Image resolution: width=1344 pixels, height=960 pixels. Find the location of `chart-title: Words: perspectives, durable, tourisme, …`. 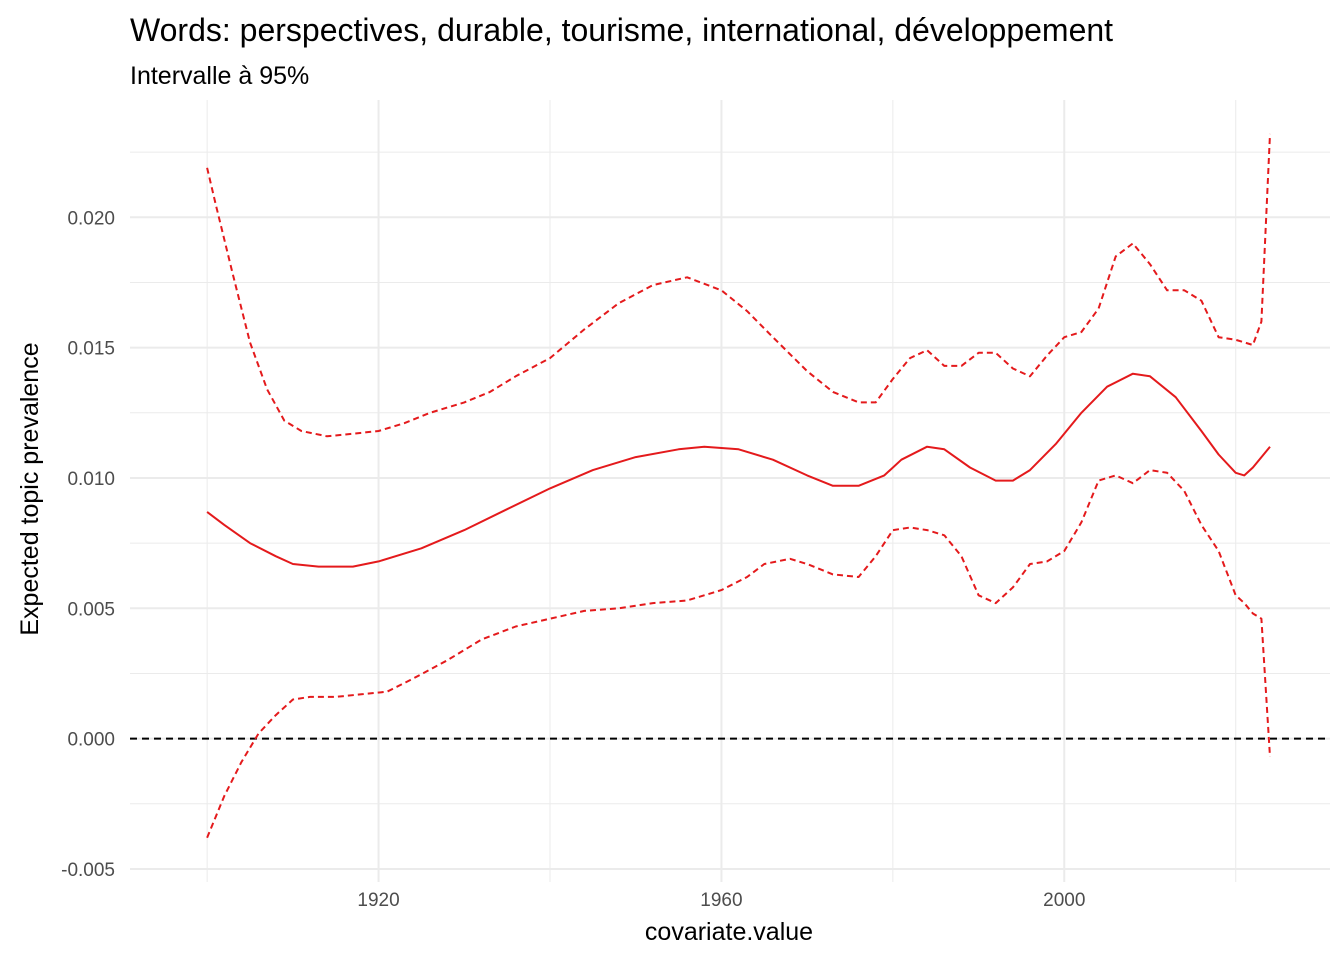

chart-title: Words: perspectives, durable, tourisme, … is located at coordinates (621, 30).